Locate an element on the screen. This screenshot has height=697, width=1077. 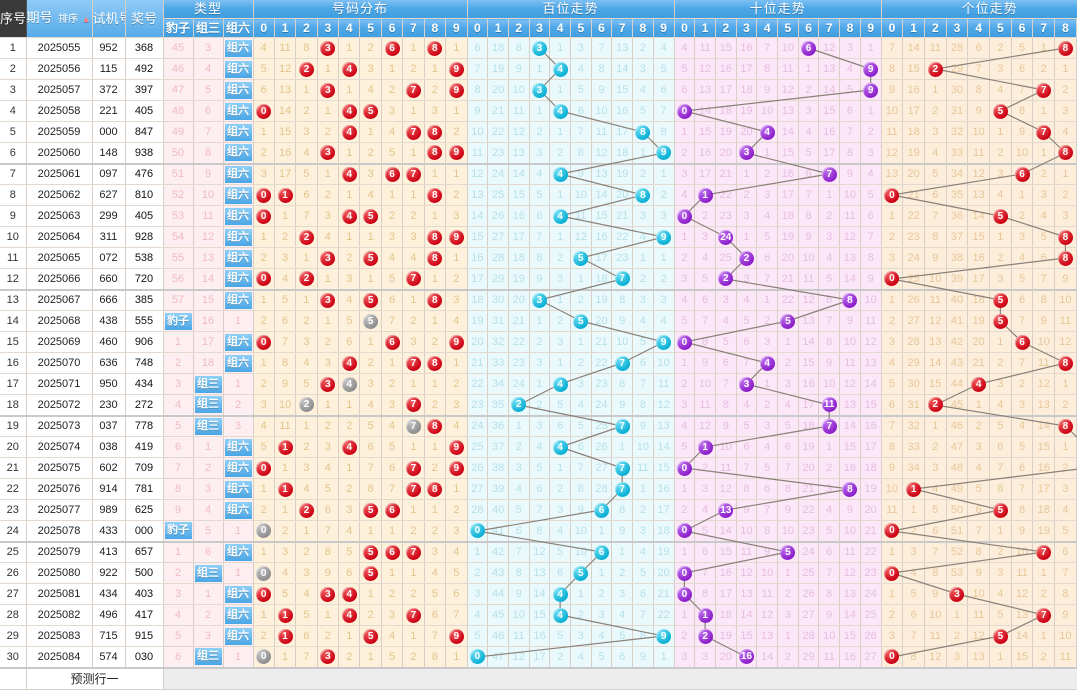
header-col-shi-0: 0 is located at coordinates (685, 28).